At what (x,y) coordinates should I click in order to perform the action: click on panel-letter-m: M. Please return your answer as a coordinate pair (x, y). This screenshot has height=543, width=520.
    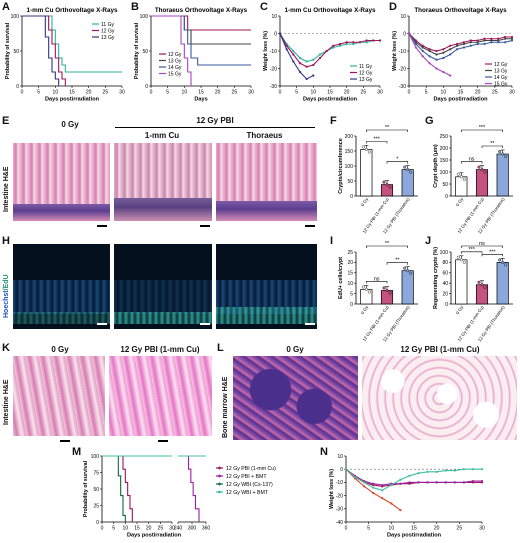
    Looking at the image, I should click on (77, 452).